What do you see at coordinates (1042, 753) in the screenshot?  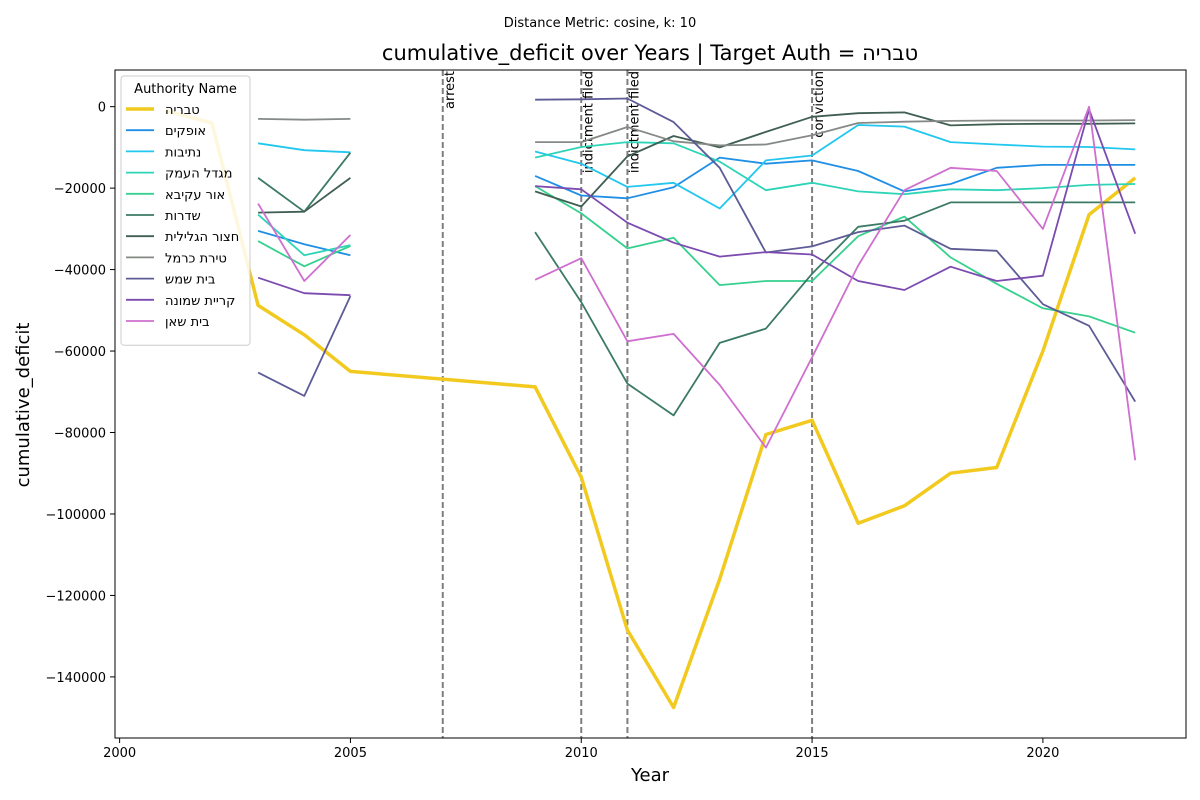 I see `x-tick-label: 2020` at bounding box center [1042, 753].